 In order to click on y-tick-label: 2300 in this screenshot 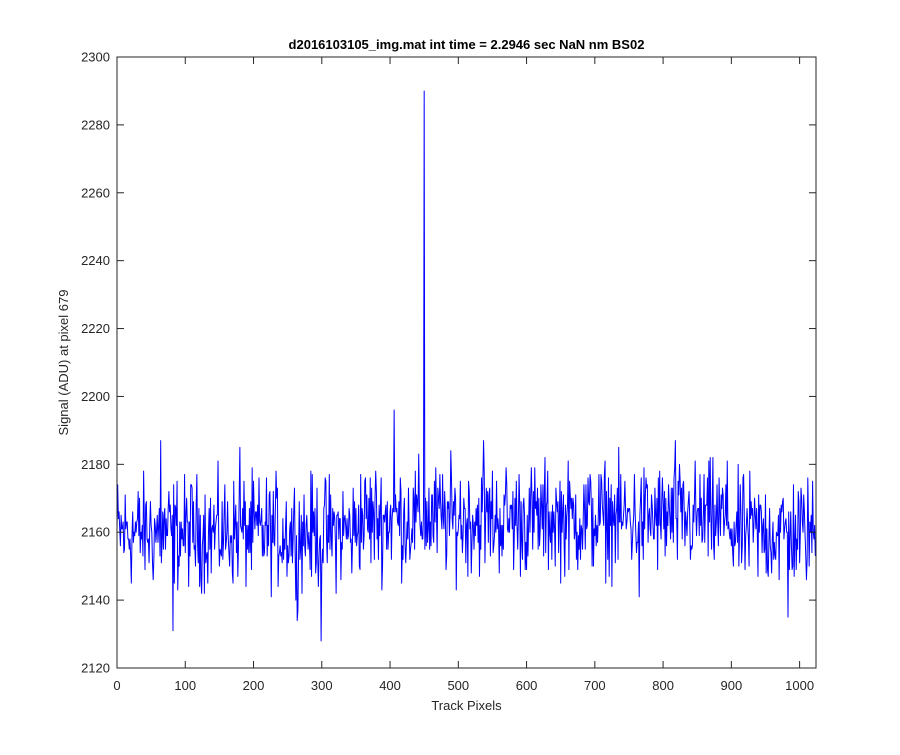, I will do `click(95, 57)`.